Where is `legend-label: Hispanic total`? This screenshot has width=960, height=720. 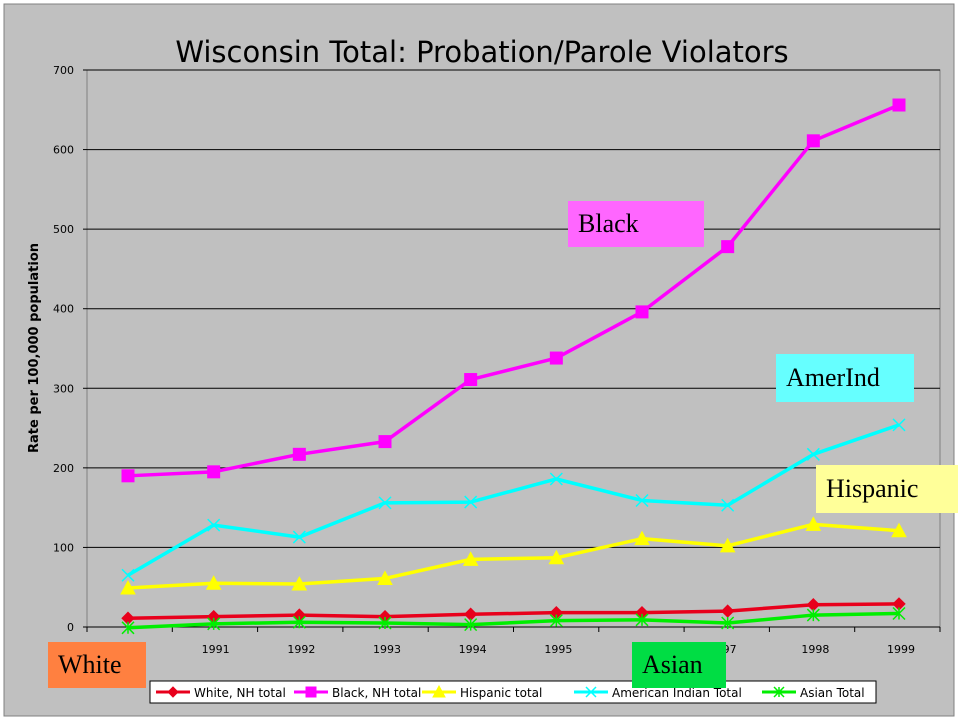
legend-label: Hispanic total is located at coordinates (501, 693).